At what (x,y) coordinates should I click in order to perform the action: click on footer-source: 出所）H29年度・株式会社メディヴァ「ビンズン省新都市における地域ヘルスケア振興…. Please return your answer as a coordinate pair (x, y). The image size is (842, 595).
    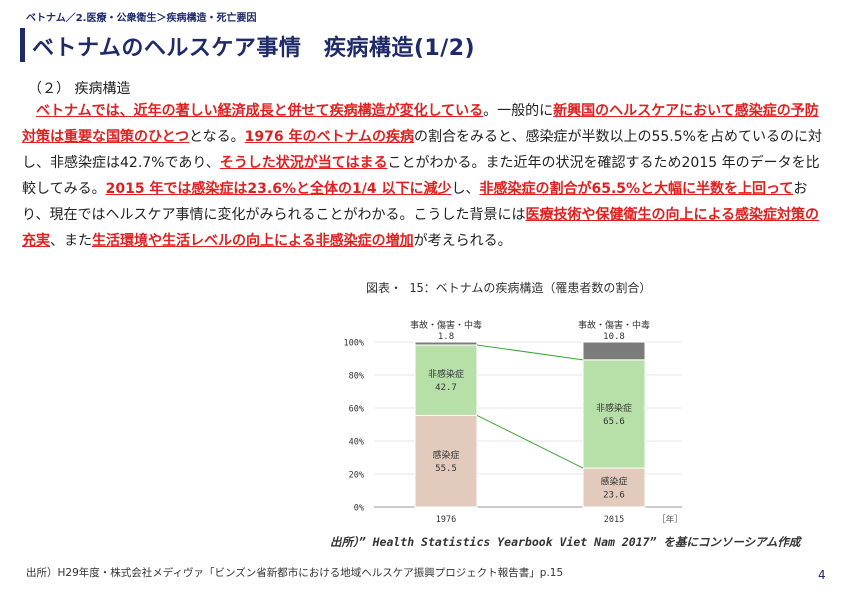
    Looking at the image, I should click on (295, 573).